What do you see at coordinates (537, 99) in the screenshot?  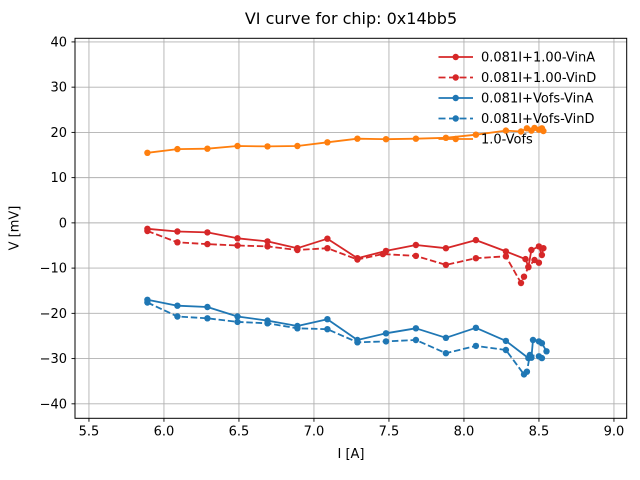 I see `legend-label: 0.081I+Vofs-VinA` at bounding box center [537, 99].